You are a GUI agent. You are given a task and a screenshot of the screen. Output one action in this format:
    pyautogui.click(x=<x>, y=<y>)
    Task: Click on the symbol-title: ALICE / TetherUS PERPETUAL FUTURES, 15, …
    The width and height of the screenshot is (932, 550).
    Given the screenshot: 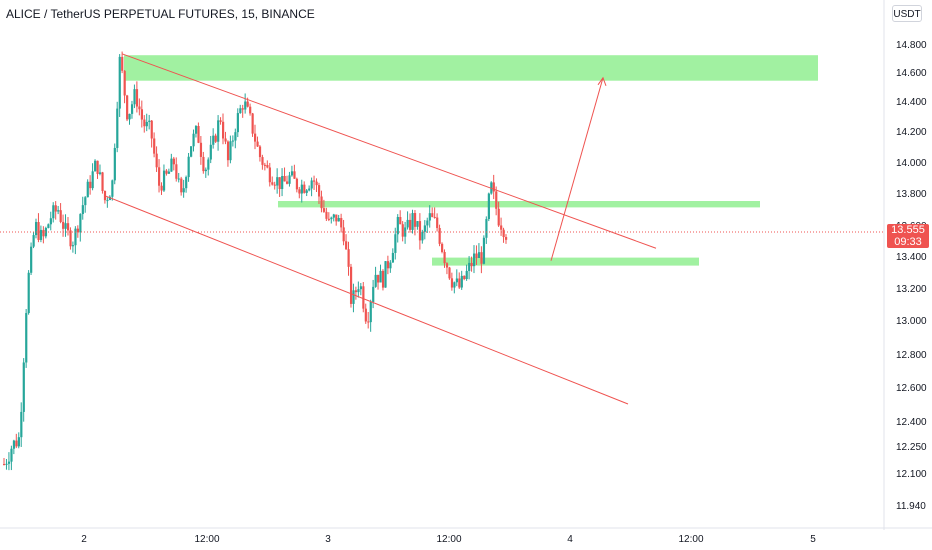 What is the action you would take?
    pyautogui.click(x=160, y=14)
    